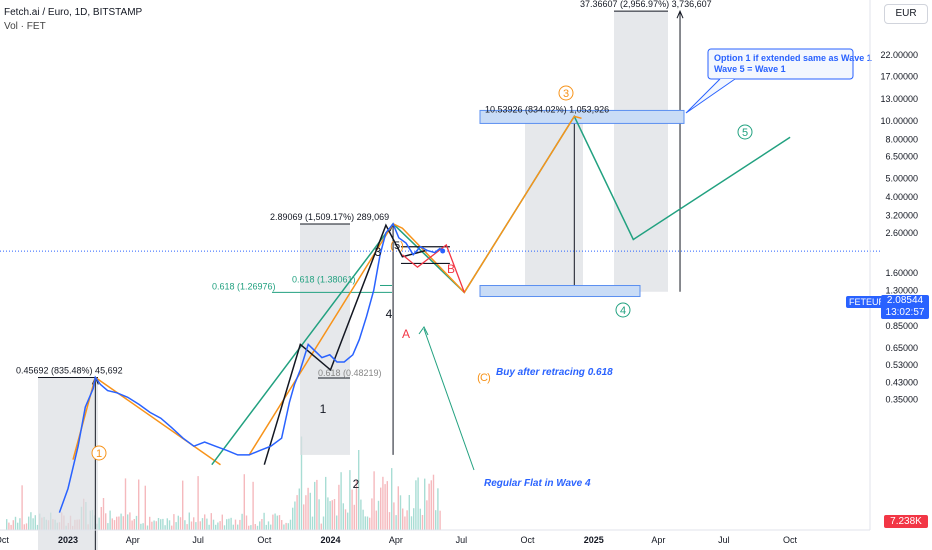  What do you see at coordinates (560, 291) in the screenshot?
I see `buy-zone` at bounding box center [560, 291].